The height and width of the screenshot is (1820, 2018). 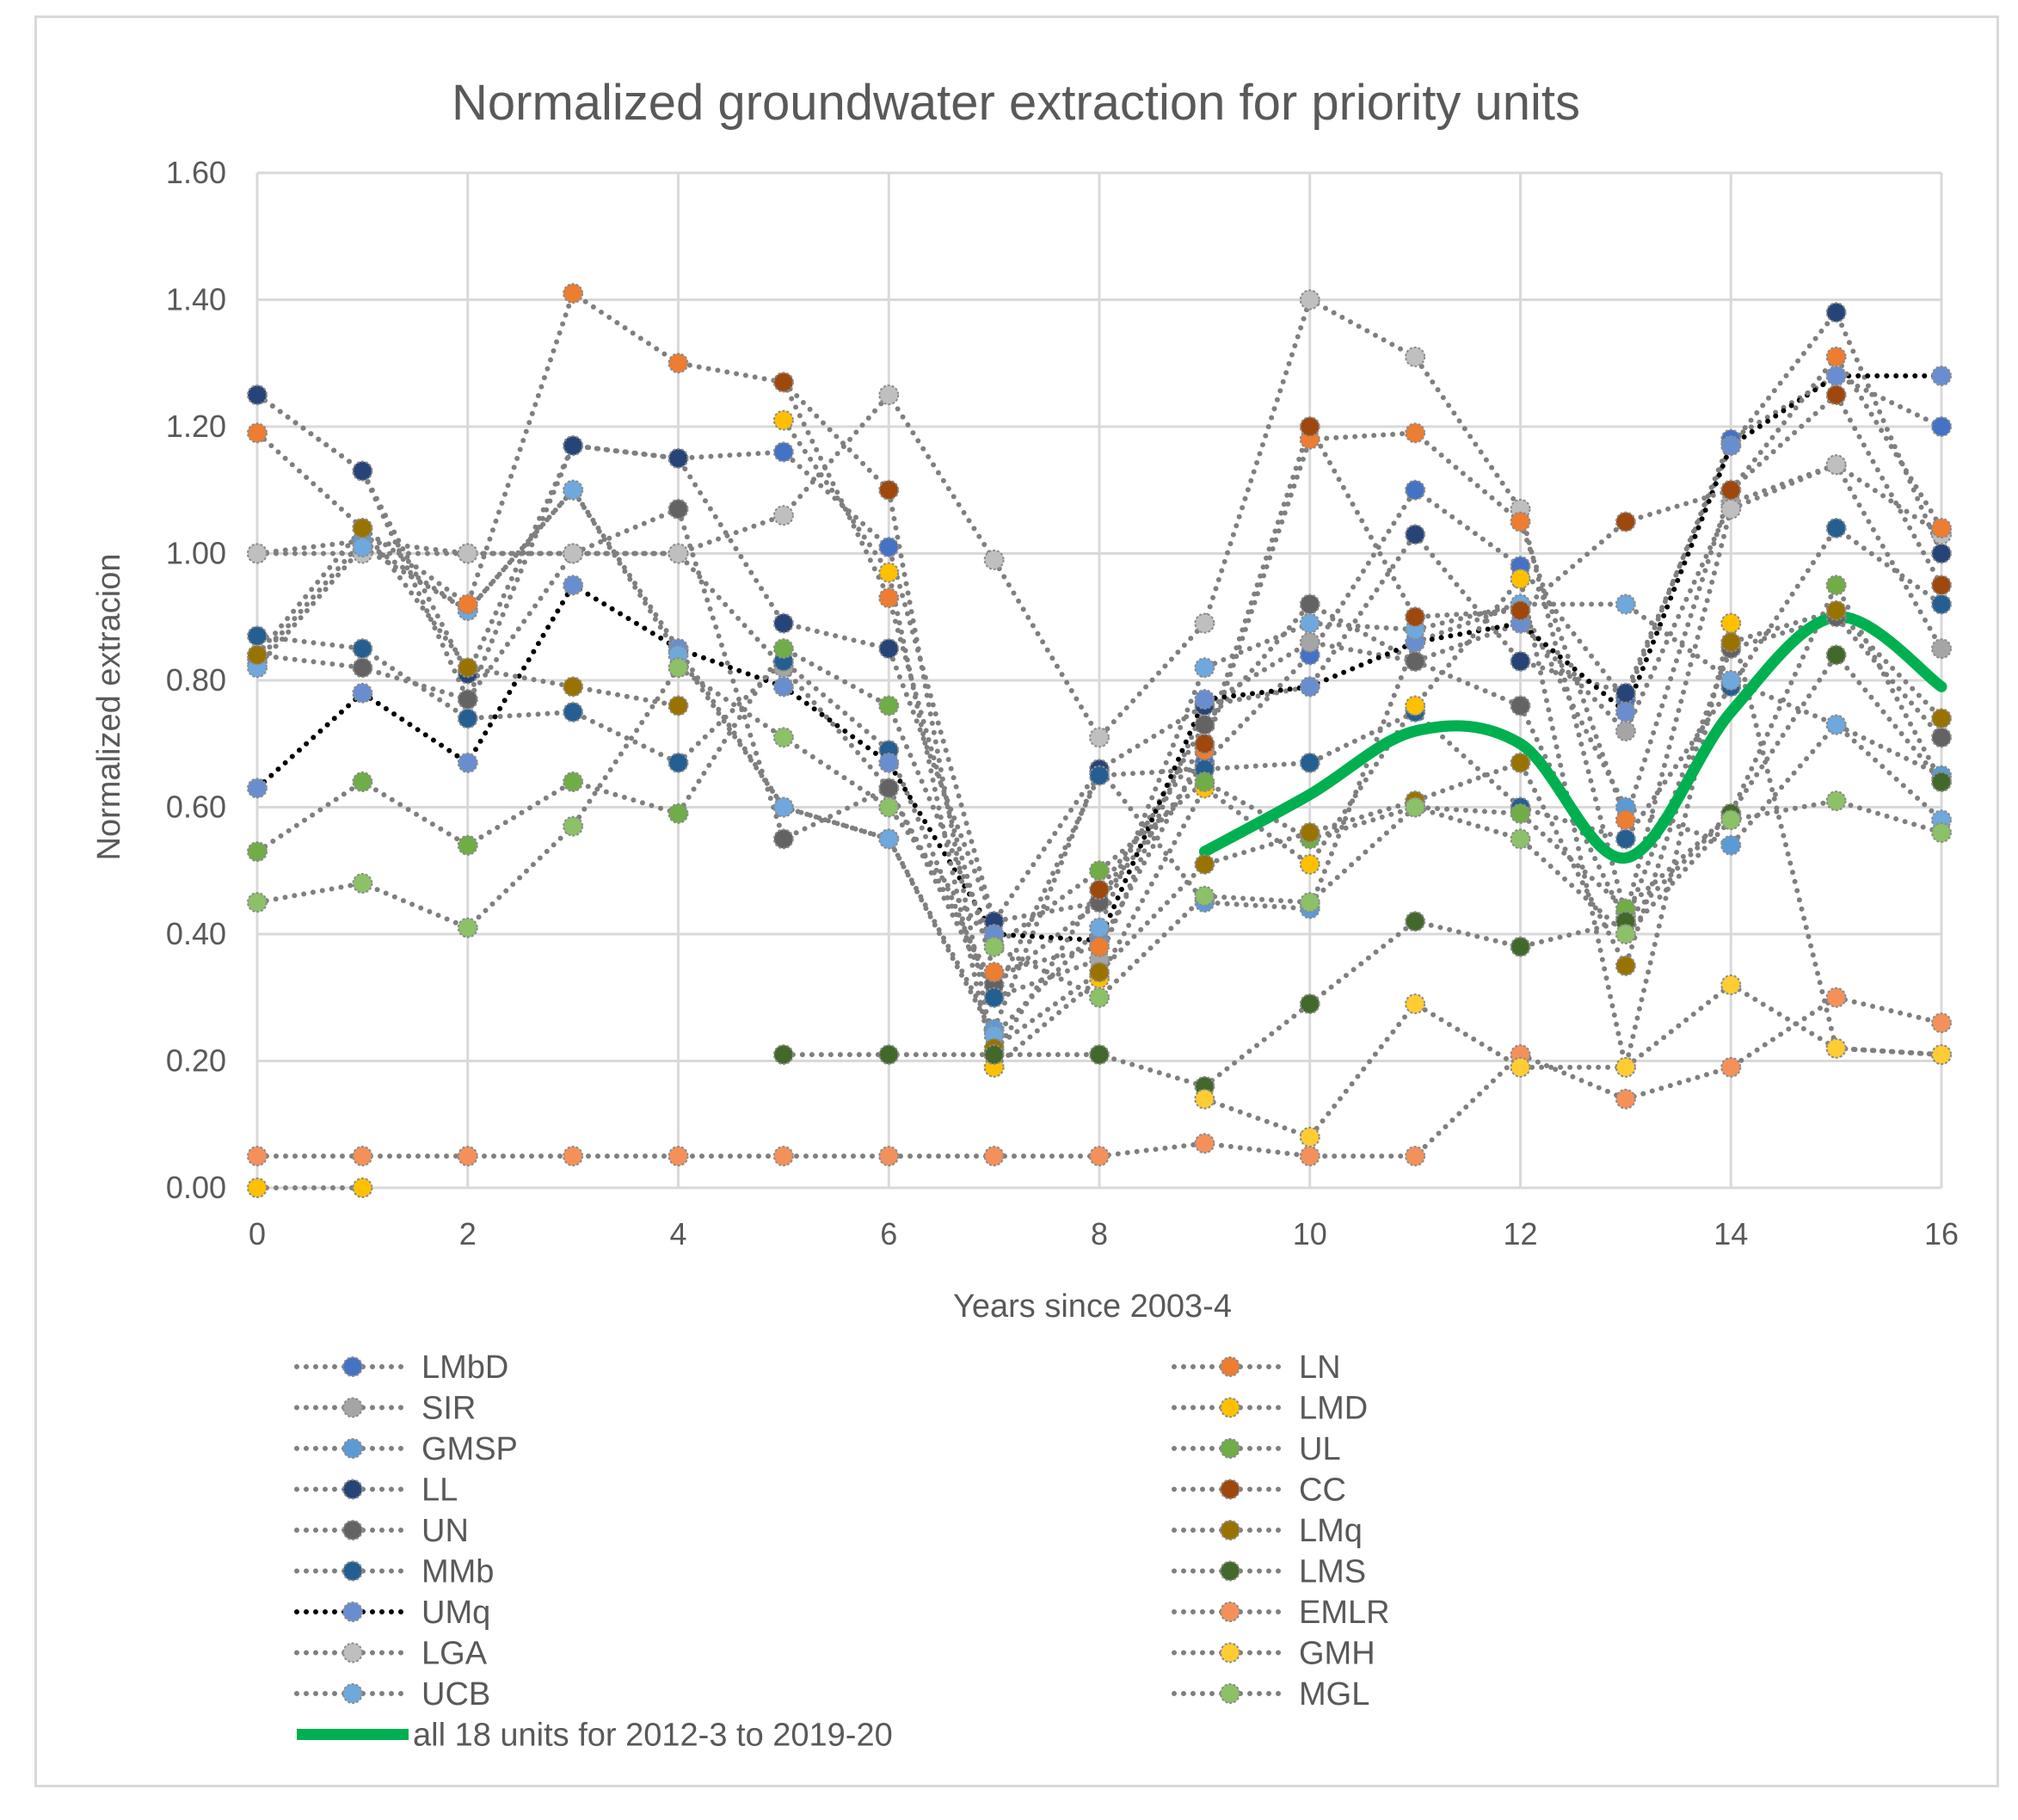 I want to click on legend-label-MGL: MGL, so click(x=1334, y=1694).